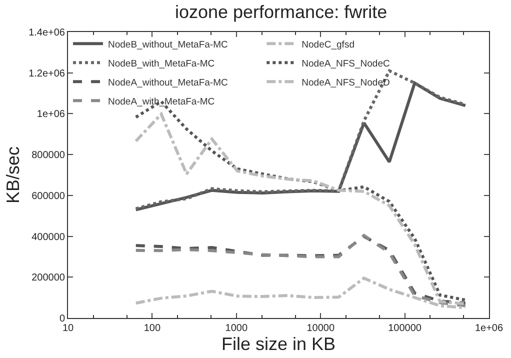  I want to click on y-tick-label: 1.2e+06, so click(47, 74).